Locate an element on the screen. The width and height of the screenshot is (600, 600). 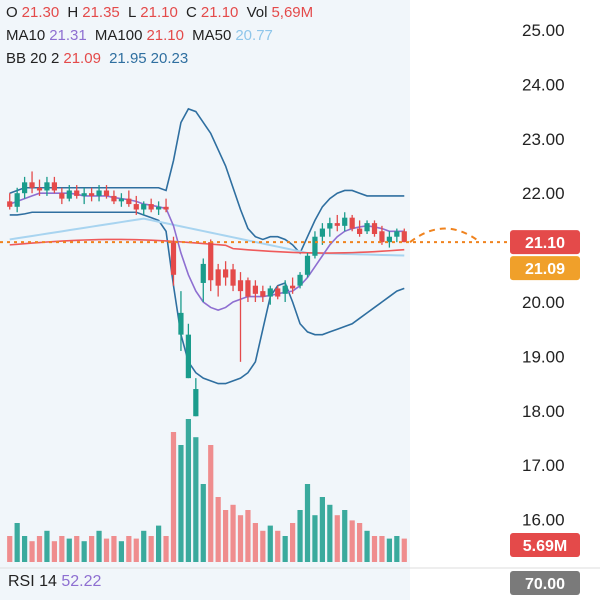
ma100-label: MA100 is located at coordinates (118, 35).